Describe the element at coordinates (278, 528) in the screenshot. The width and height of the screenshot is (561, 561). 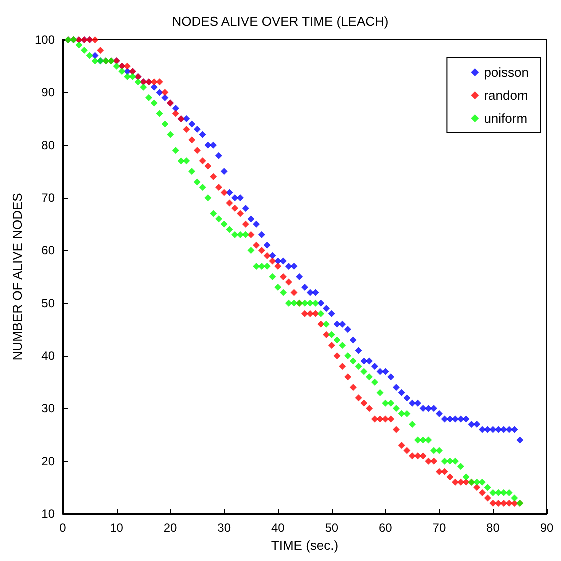
I see `x-tick-label: 40` at that location.